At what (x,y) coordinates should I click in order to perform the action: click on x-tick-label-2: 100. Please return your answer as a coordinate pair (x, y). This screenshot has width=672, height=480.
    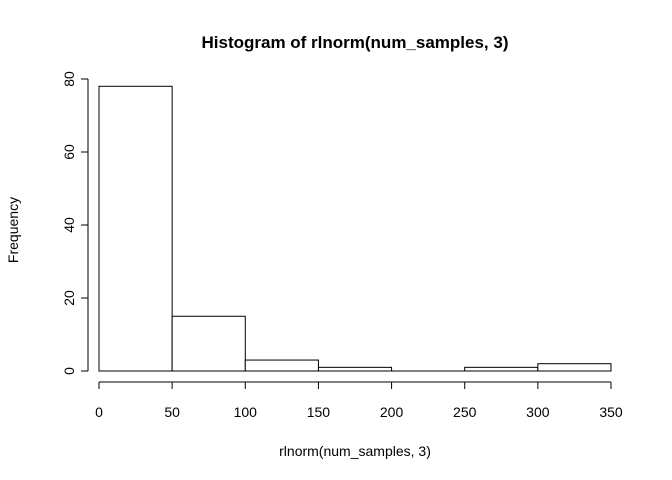
    Looking at the image, I should click on (246, 412).